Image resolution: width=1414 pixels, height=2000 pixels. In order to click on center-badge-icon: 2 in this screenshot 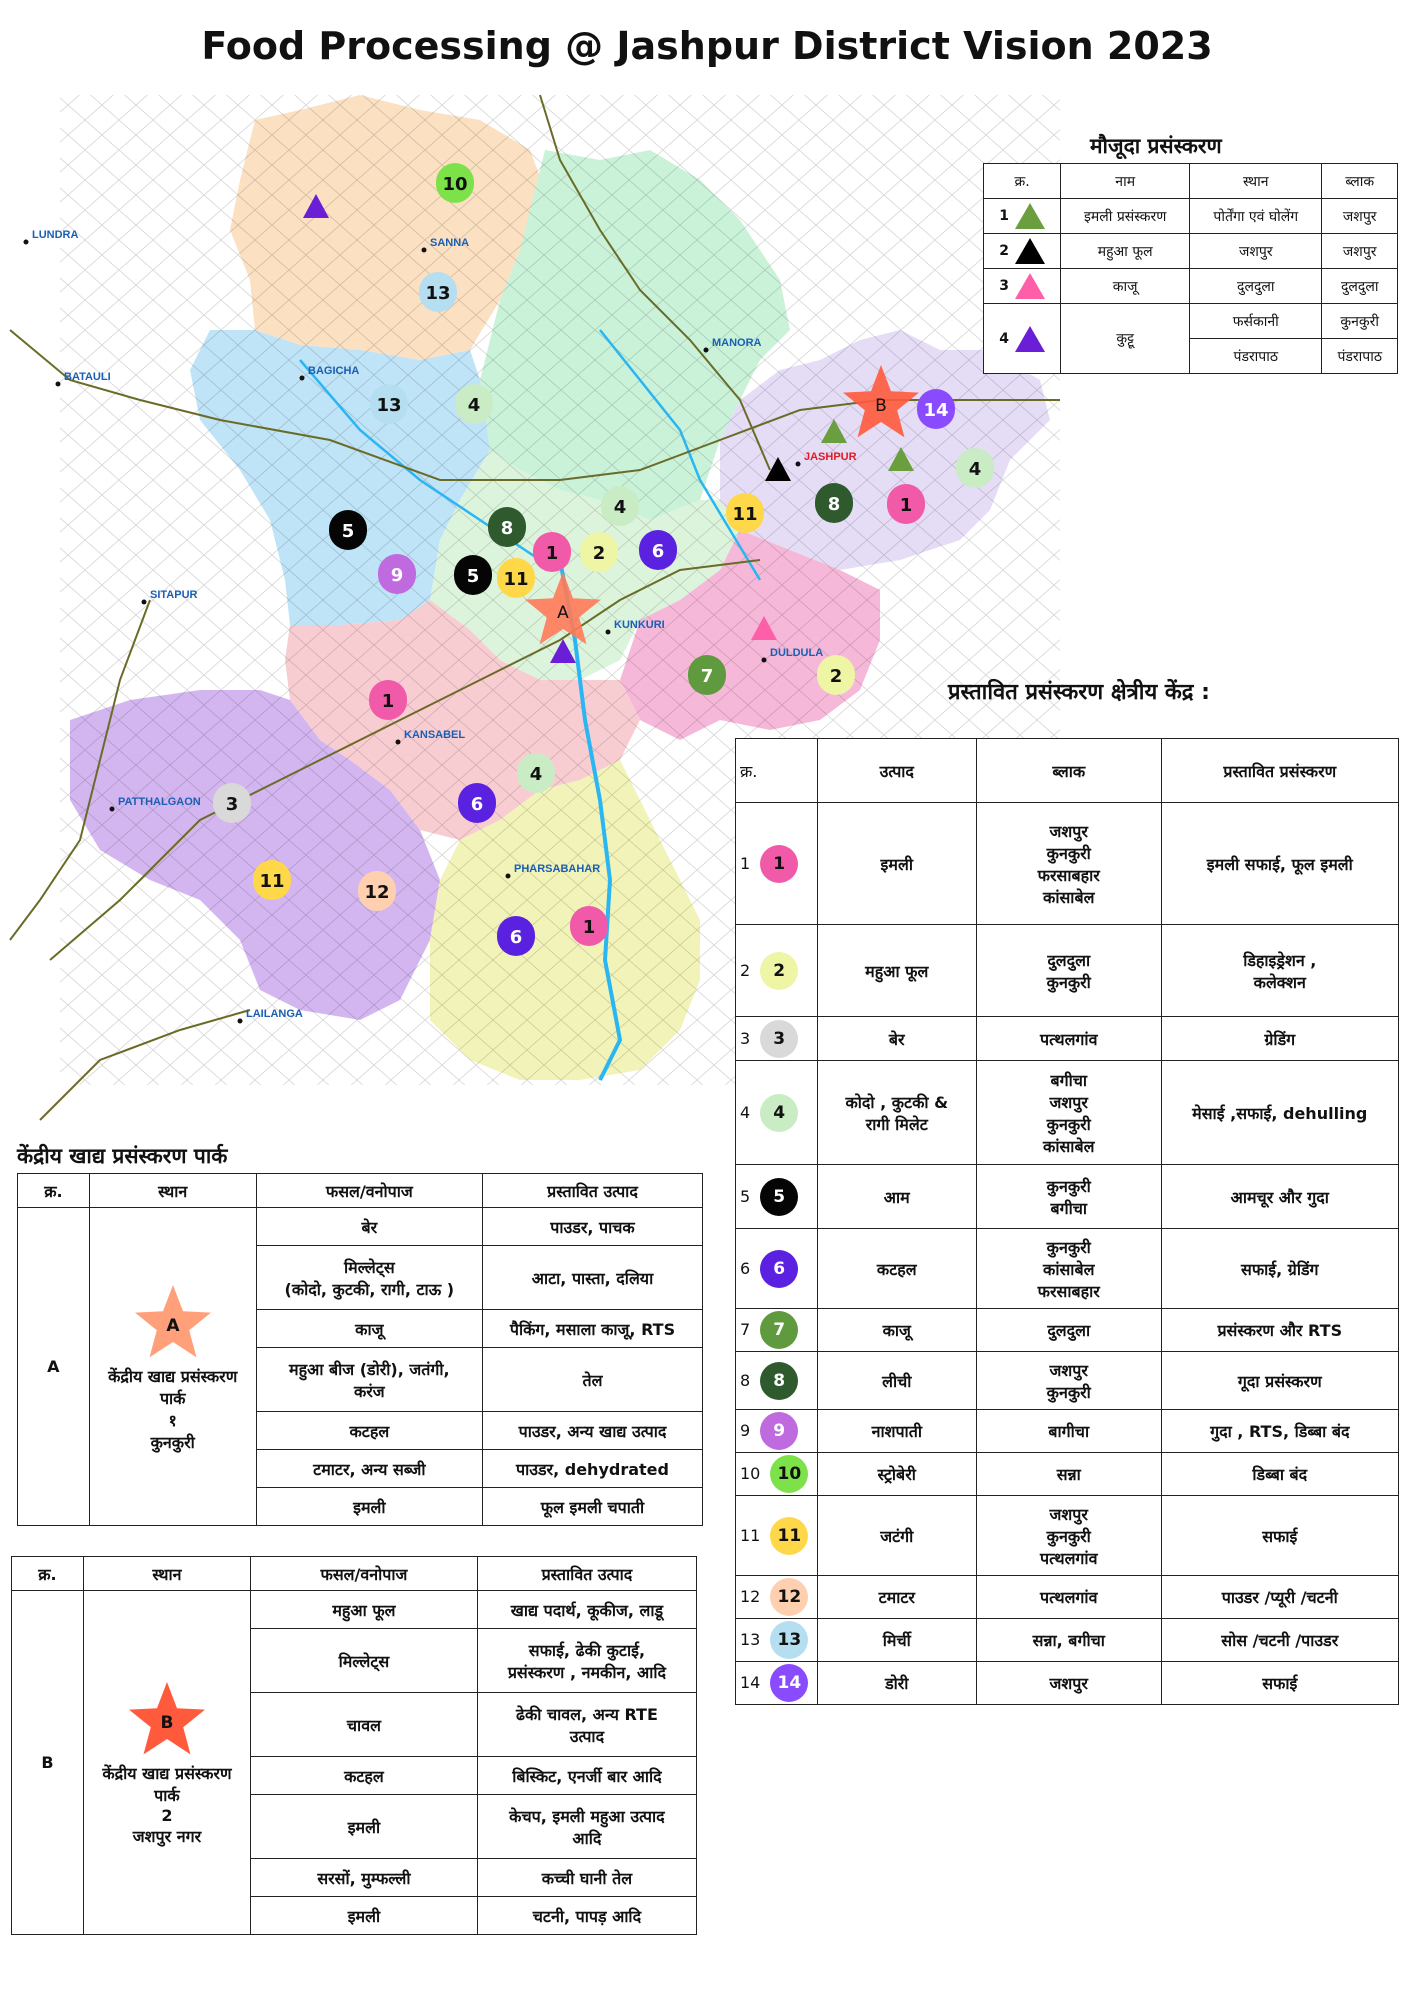, I will do `click(779, 970)`.